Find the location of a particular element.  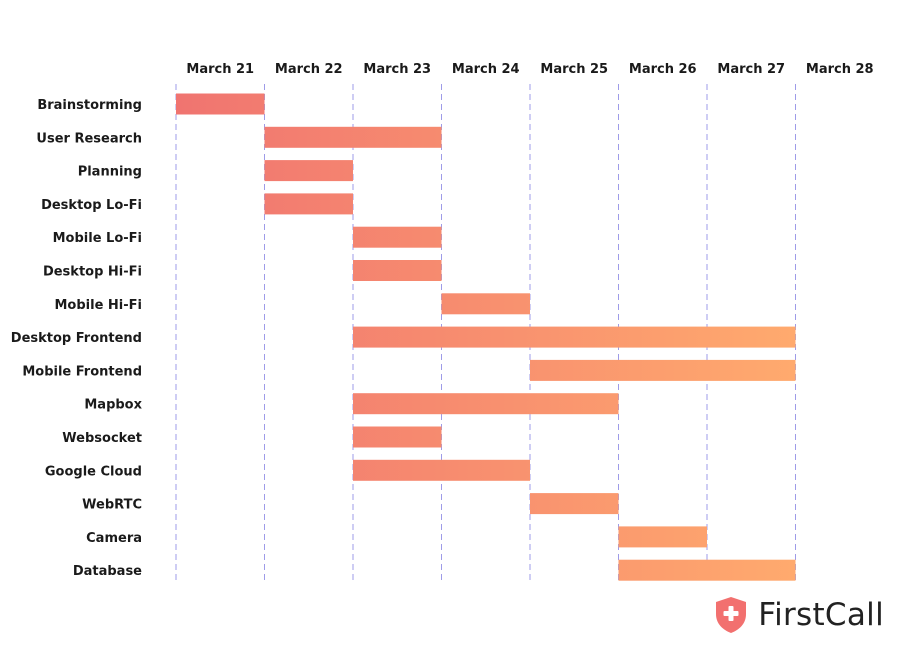

task-label: Database is located at coordinates (107, 571).